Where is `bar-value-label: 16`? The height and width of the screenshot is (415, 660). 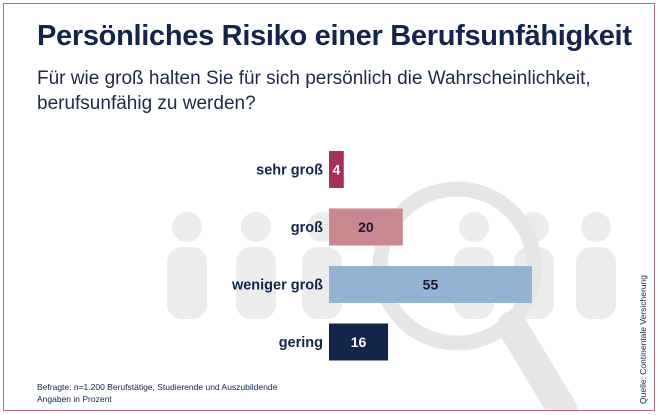
bar-value-label: 16 is located at coordinates (359, 342).